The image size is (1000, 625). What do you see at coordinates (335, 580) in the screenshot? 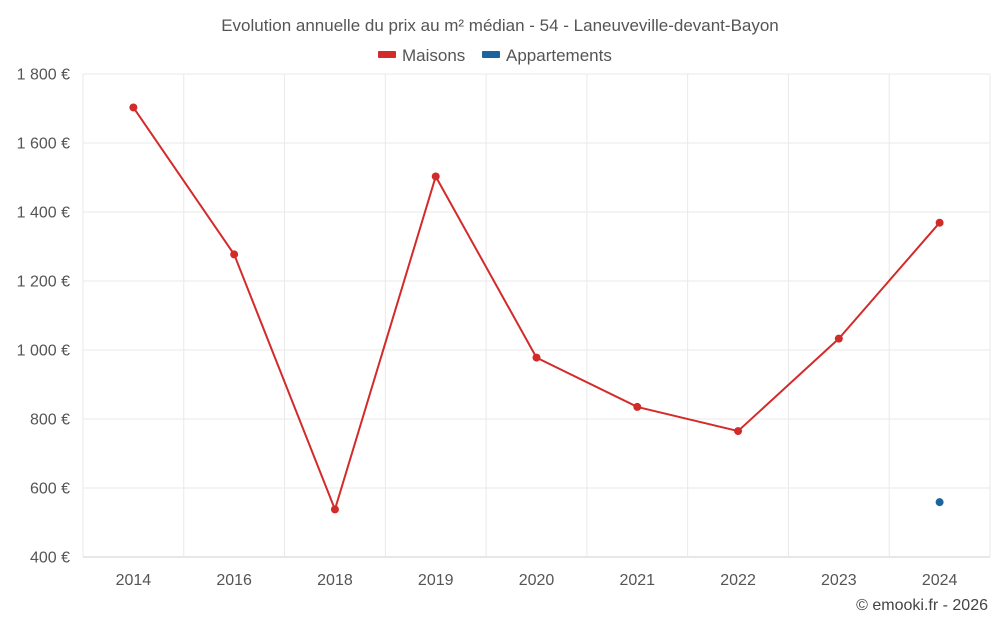
I see `x-tick-label: 2018` at bounding box center [335, 580].